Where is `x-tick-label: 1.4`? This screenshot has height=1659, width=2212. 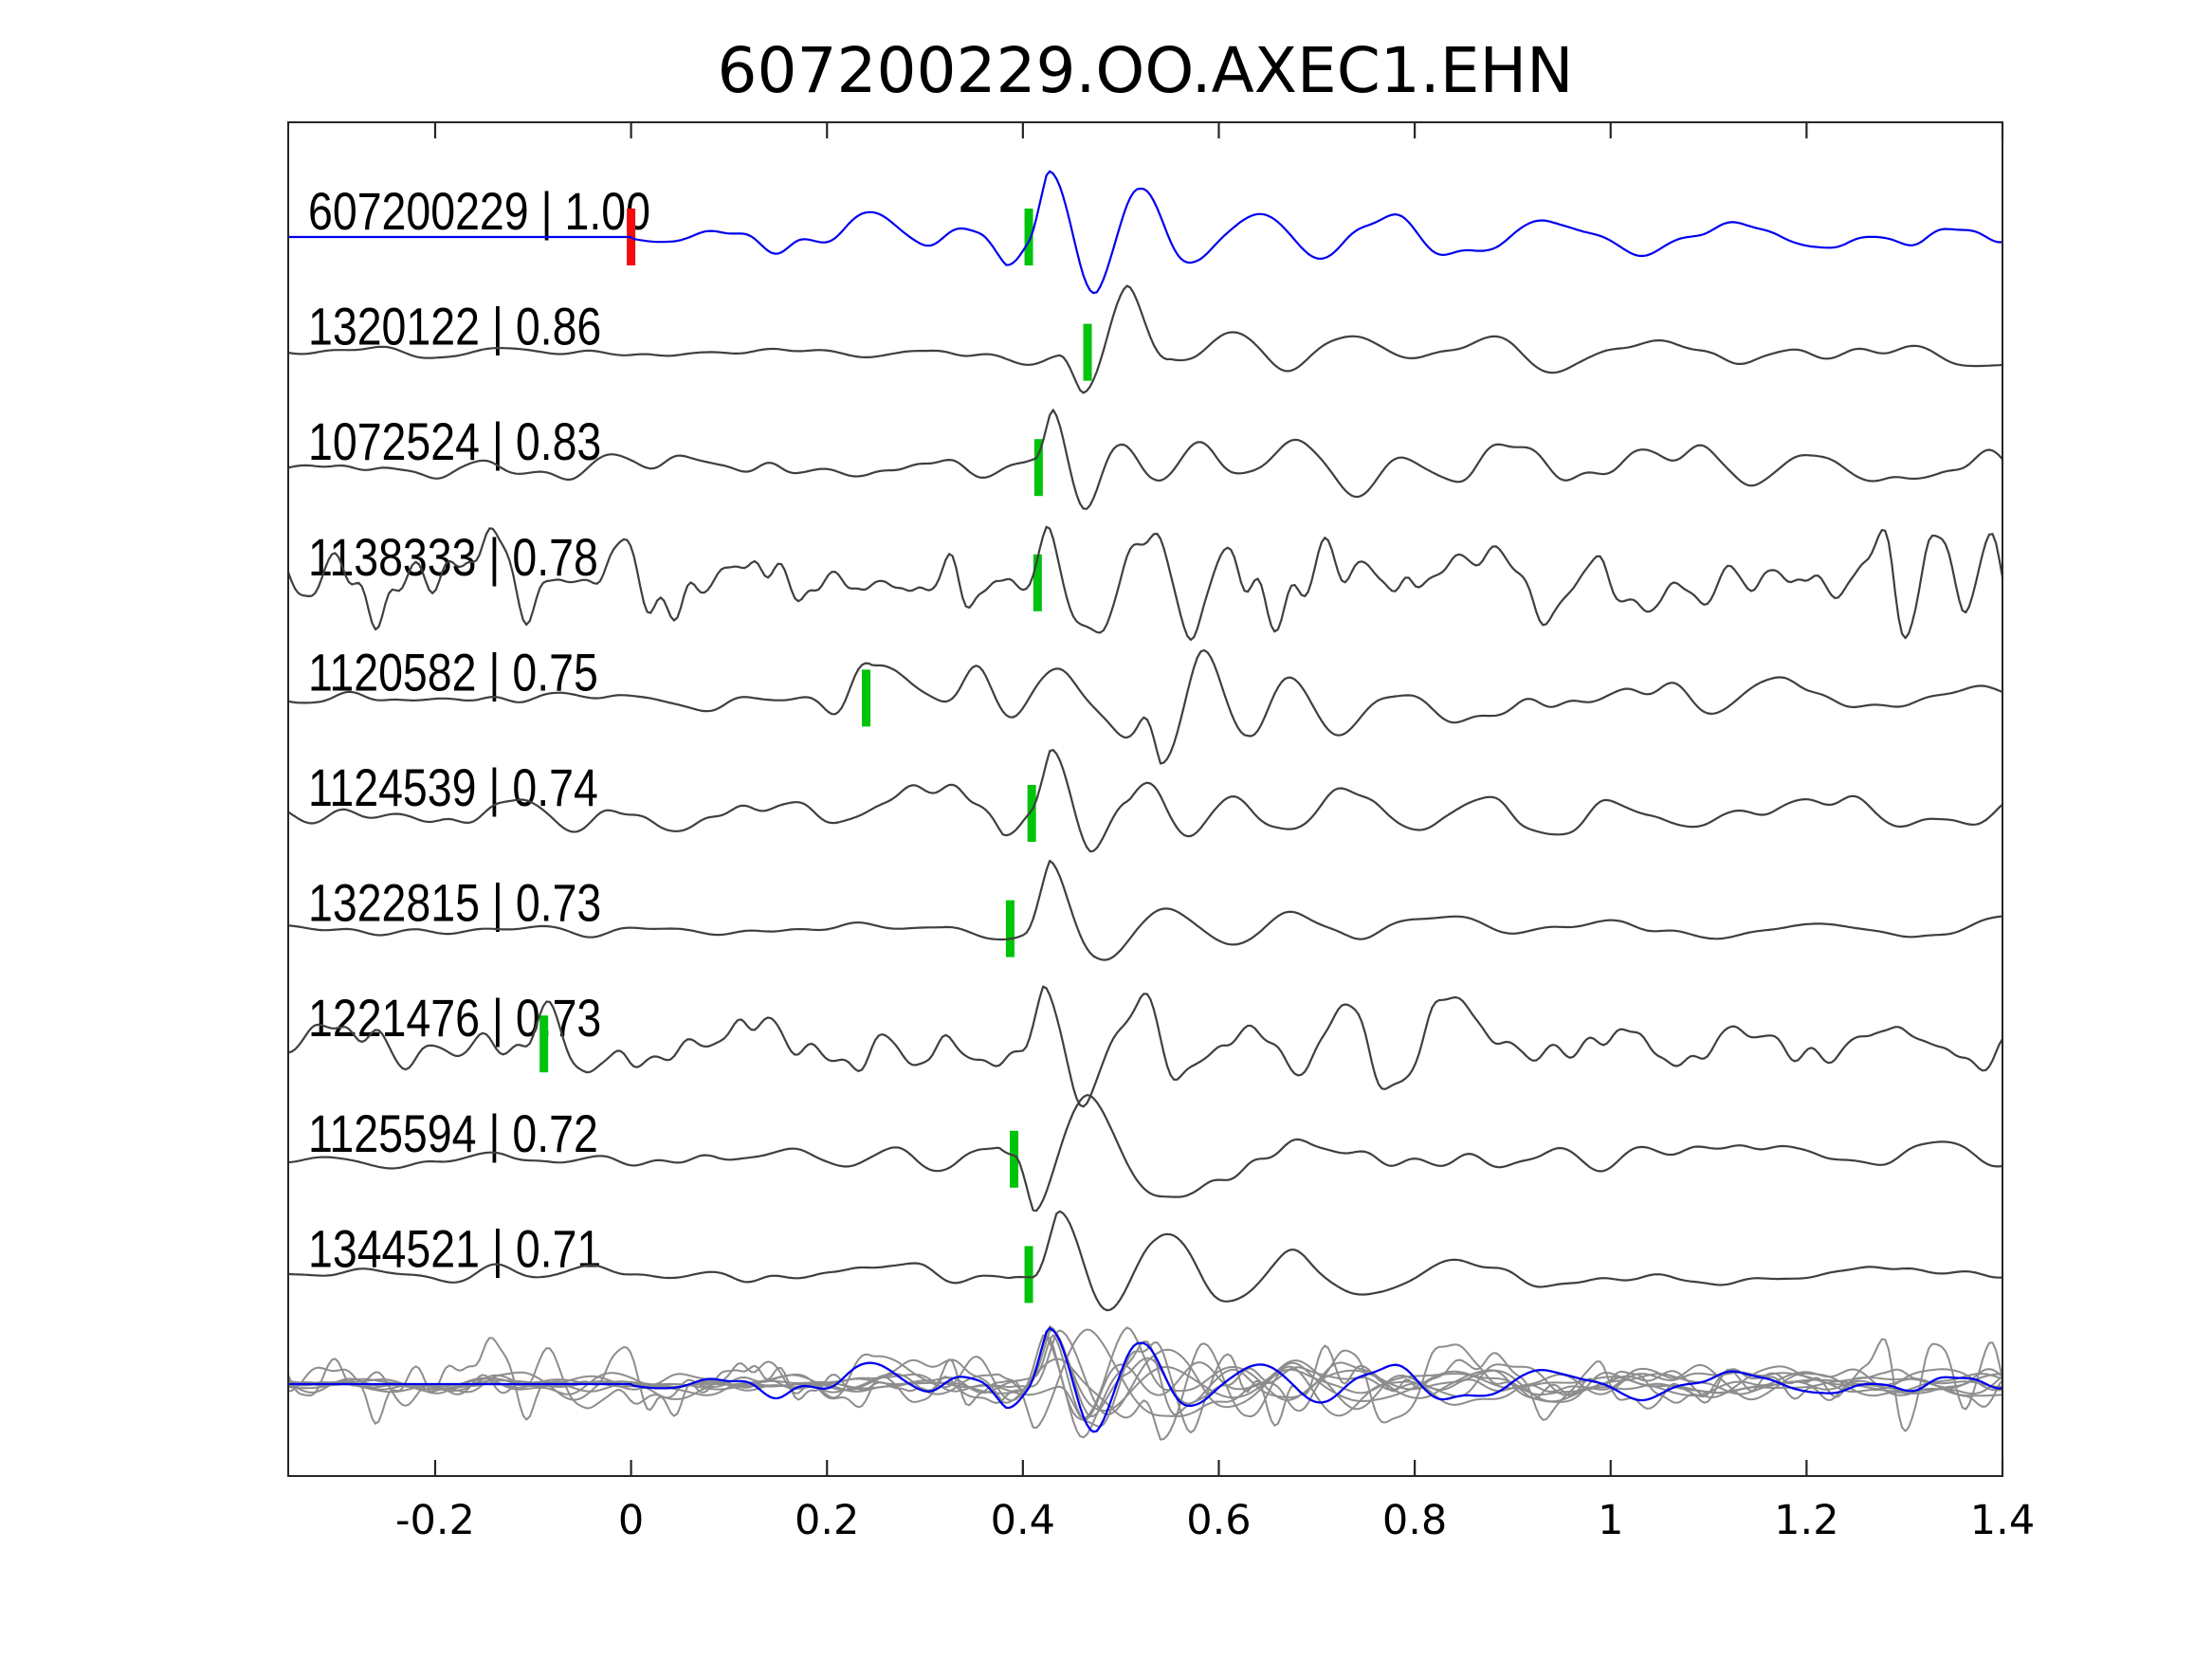
x-tick-label: 1.4 is located at coordinates (2003, 1520).